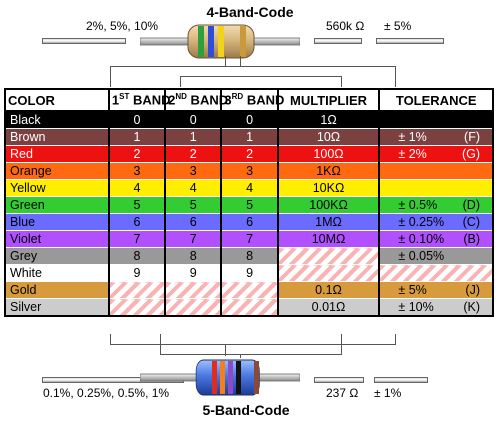 Image resolution: width=500 pixels, height=422 pixels. Describe the element at coordinates (137, 120) in the screenshot. I see `band-1-cell: 0` at that location.